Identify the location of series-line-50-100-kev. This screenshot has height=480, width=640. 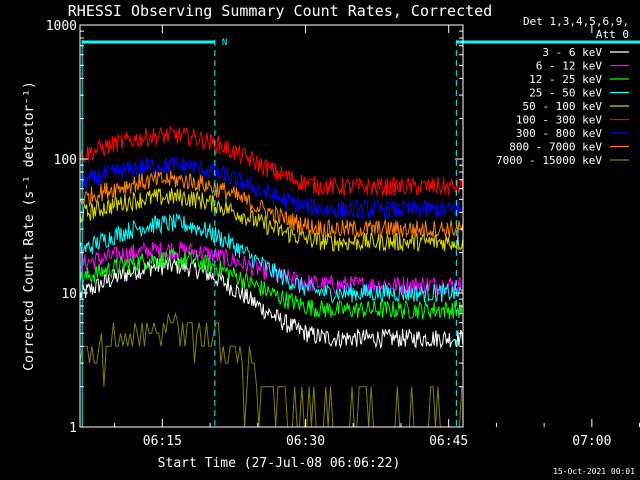
(271, 220).